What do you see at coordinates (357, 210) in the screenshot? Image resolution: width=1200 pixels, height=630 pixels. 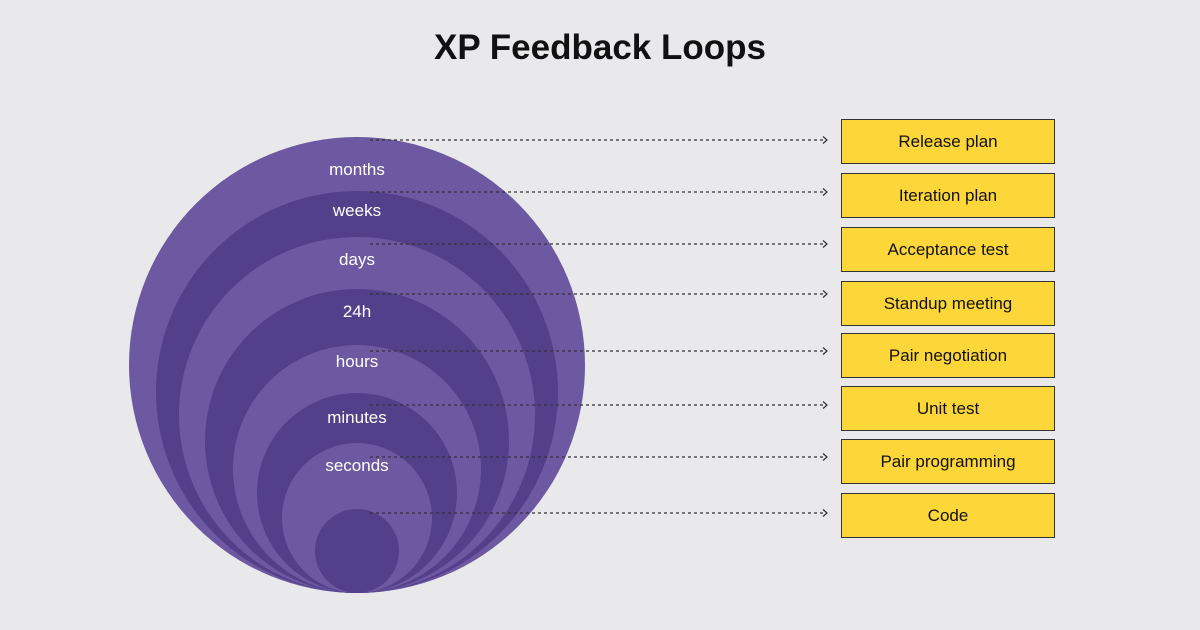 I see `ring-label: weeks` at bounding box center [357, 210].